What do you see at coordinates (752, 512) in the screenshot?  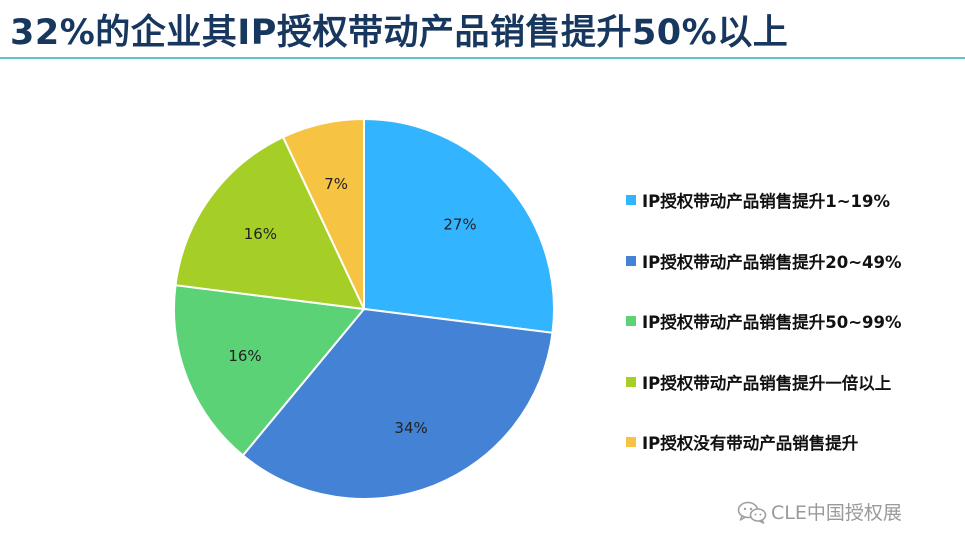 I see `wechat-icon` at bounding box center [752, 512].